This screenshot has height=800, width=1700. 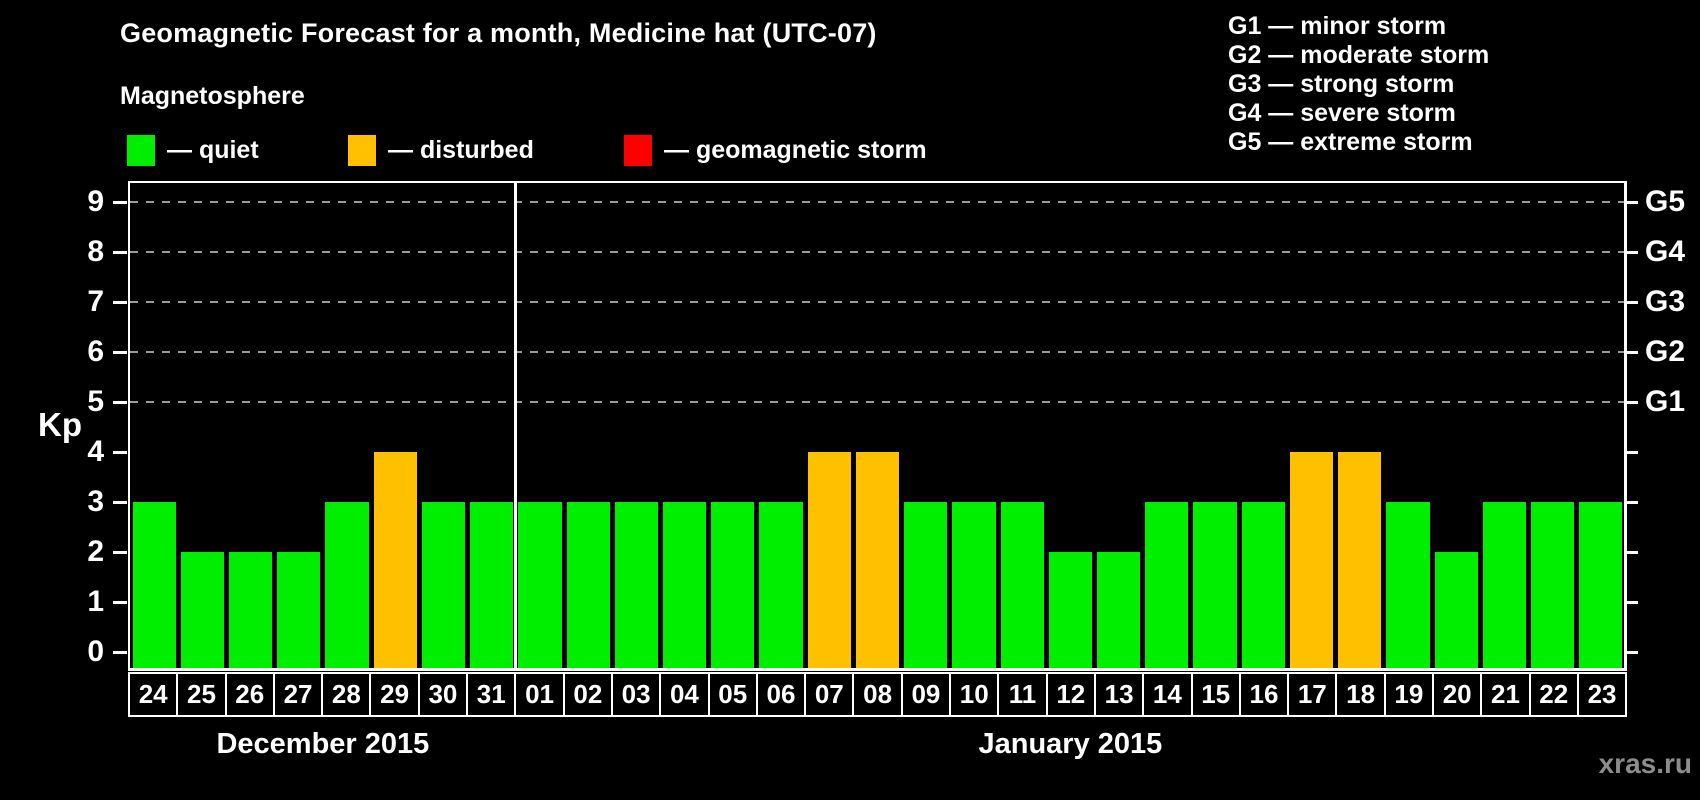 What do you see at coordinates (1665, 401) in the screenshot?
I see `g-axis-label: G1` at bounding box center [1665, 401].